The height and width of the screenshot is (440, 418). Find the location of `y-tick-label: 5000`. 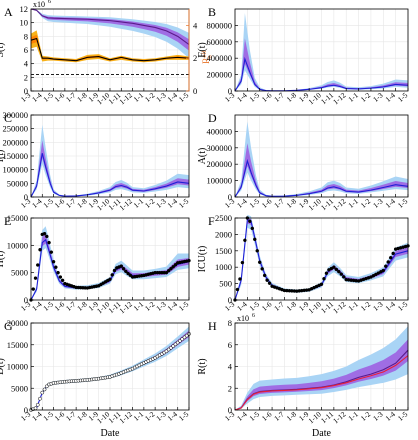

y-tick-label: 5000 is located at coordinates (19, 273).